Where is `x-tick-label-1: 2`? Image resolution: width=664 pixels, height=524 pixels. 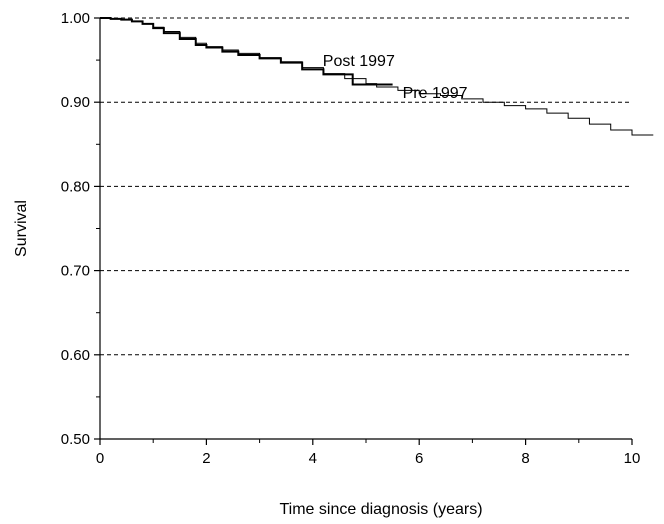
x-tick-label-1: 2 is located at coordinates (206, 458).